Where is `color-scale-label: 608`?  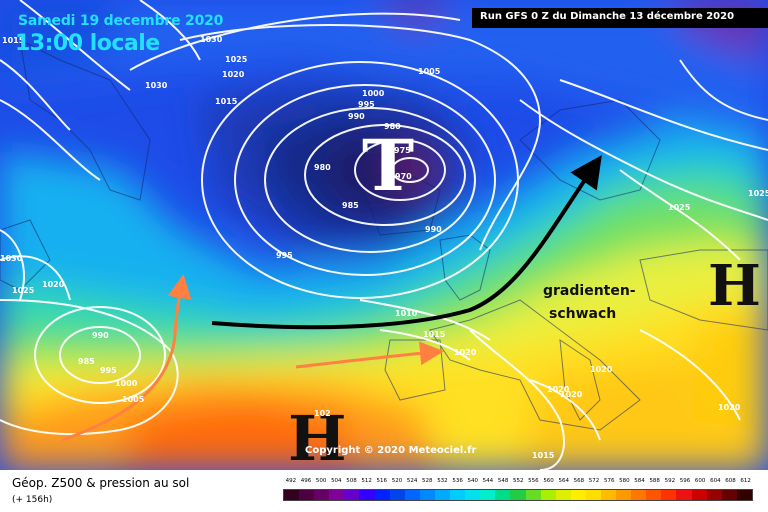 color-scale-label: 608 is located at coordinates (730, 481).